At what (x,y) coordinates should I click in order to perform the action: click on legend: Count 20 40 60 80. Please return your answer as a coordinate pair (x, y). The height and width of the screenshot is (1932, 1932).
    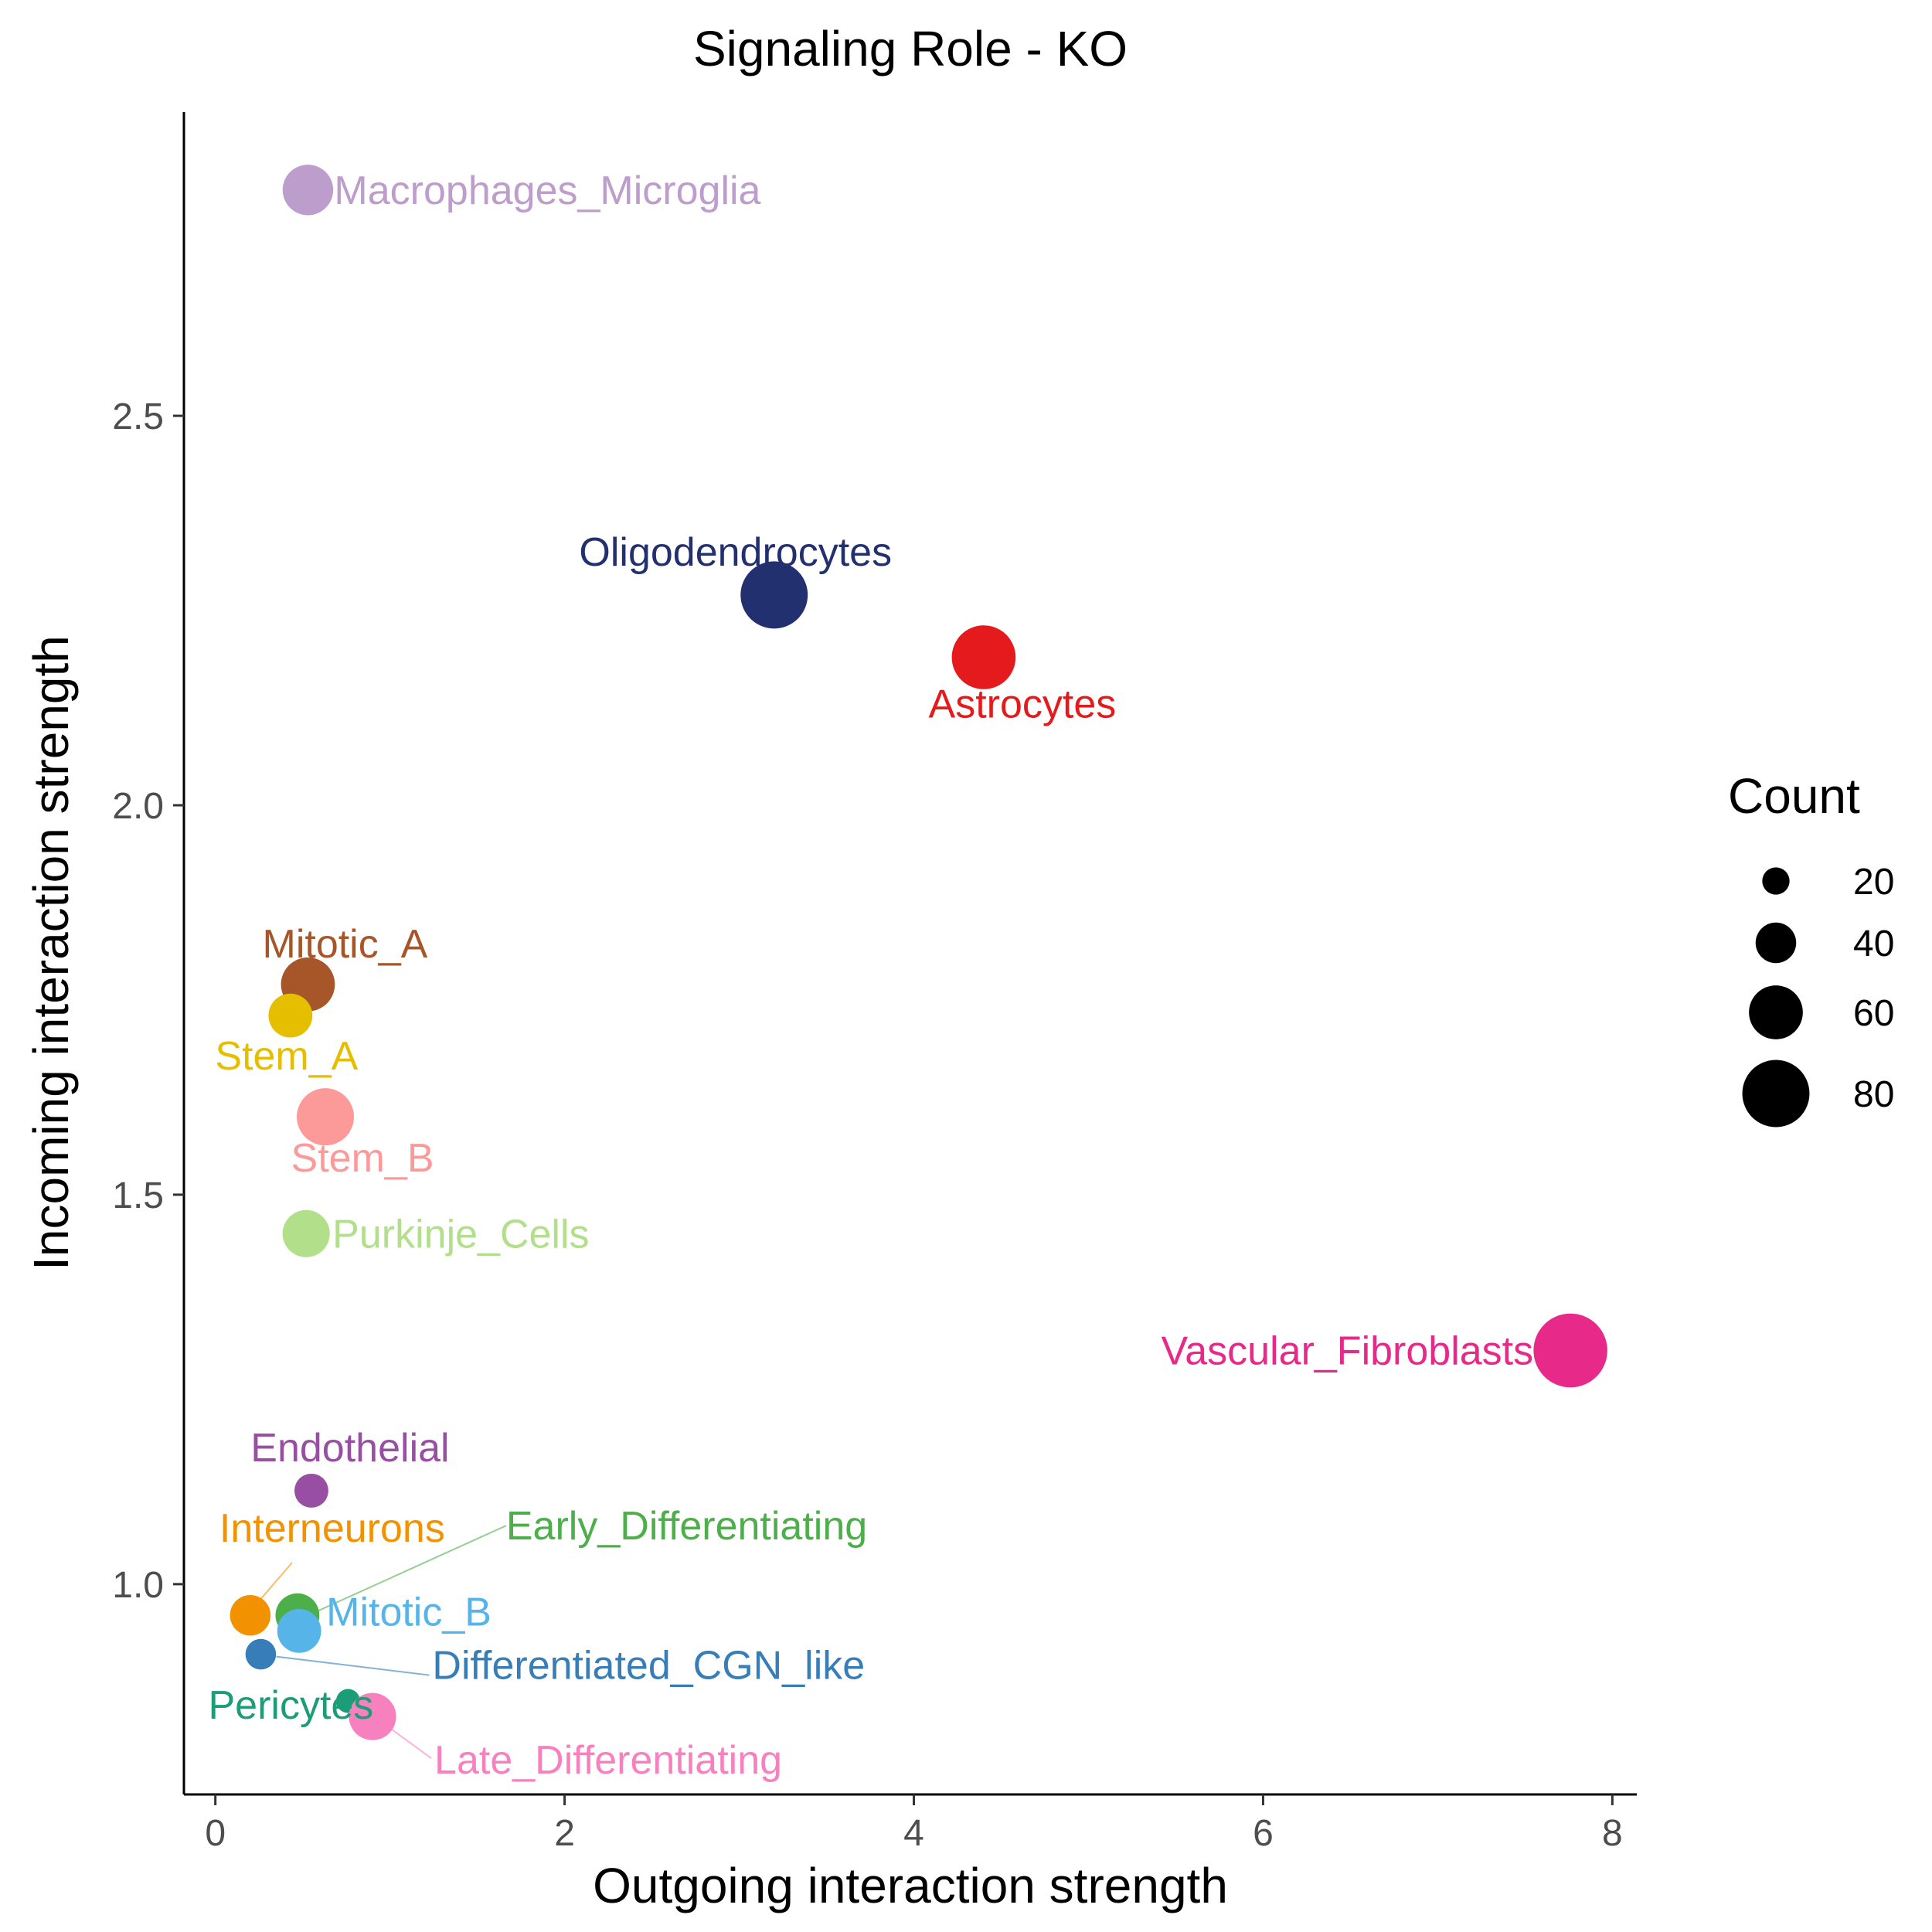
    Looking at the image, I should click on (1811, 948).